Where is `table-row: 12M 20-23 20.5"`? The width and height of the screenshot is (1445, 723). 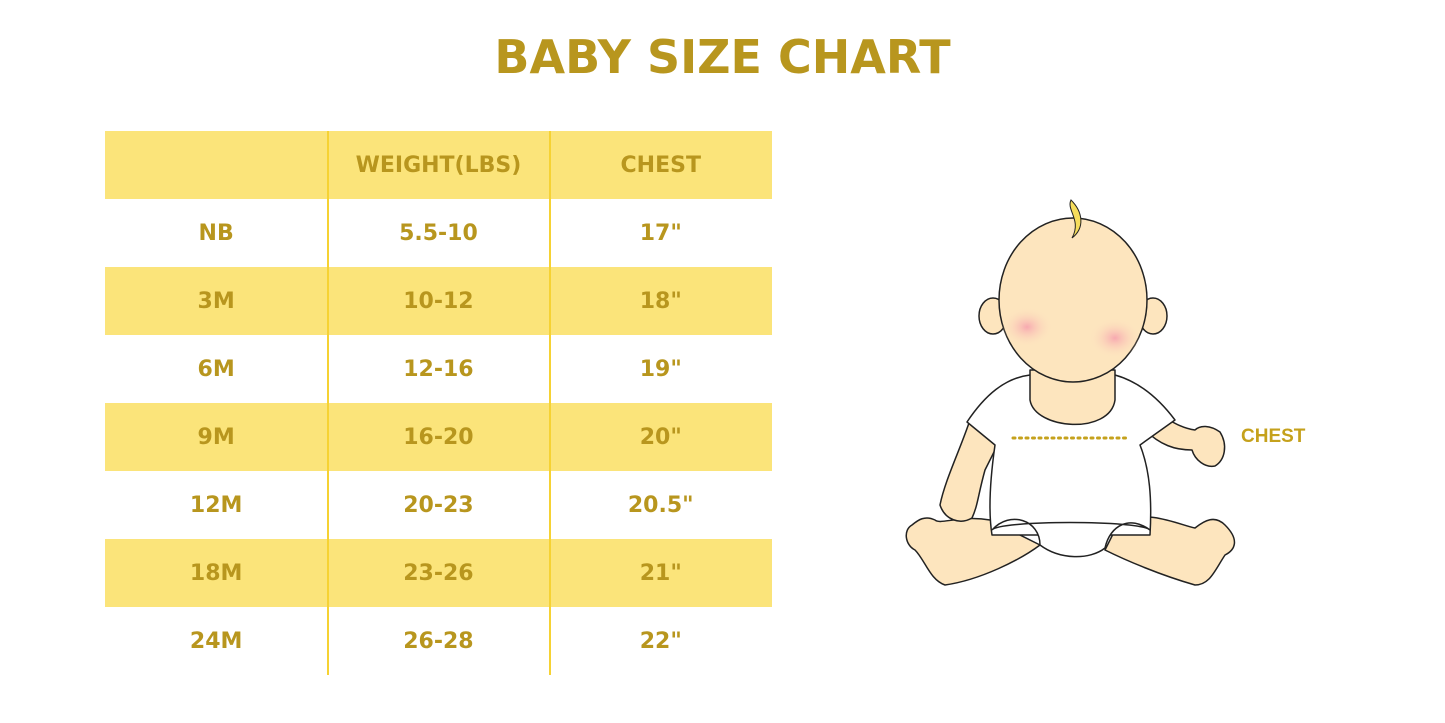 table-row: 12M 20-23 20.5" is located at coordinates (438, 505).